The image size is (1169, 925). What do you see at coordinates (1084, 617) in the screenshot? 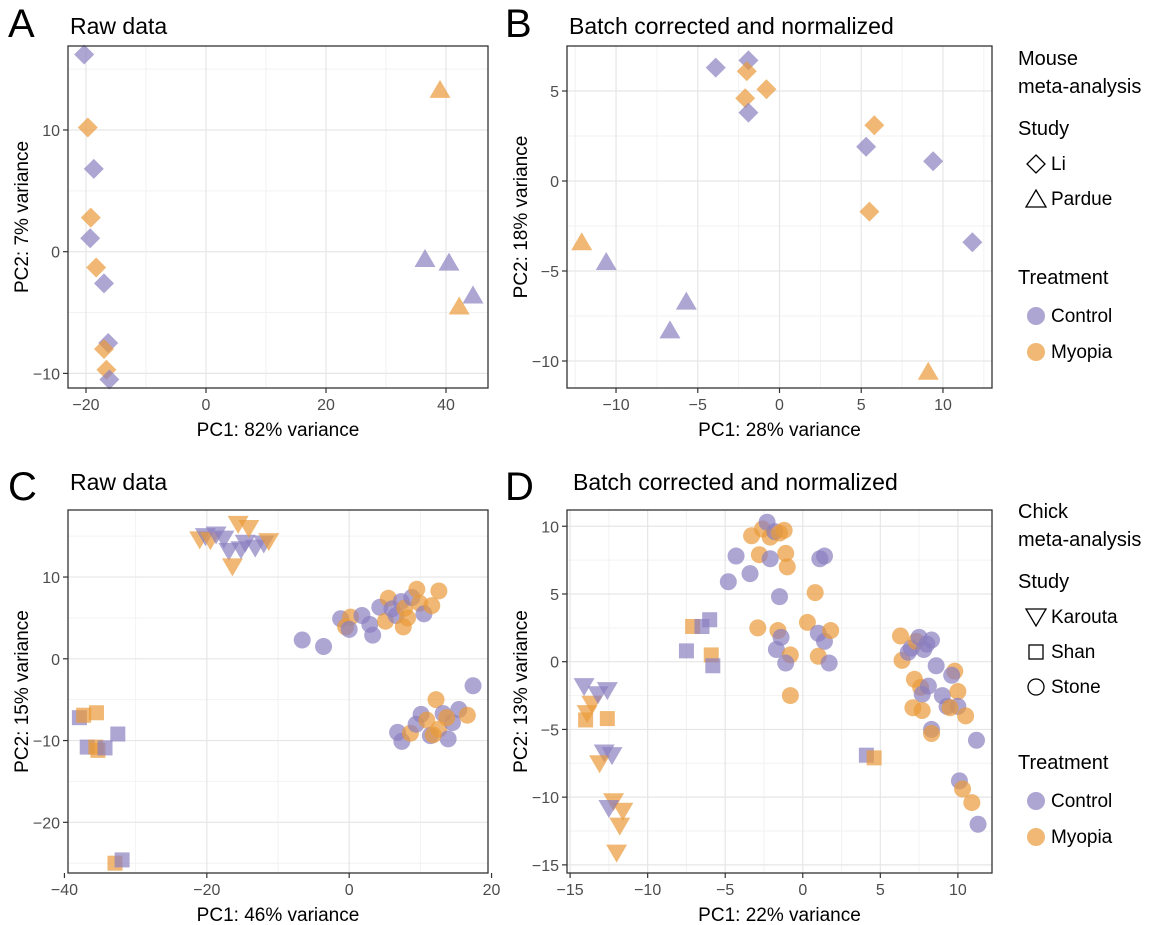
I see `legend-study-item: Karouta` at bounding box center [1084, 617].